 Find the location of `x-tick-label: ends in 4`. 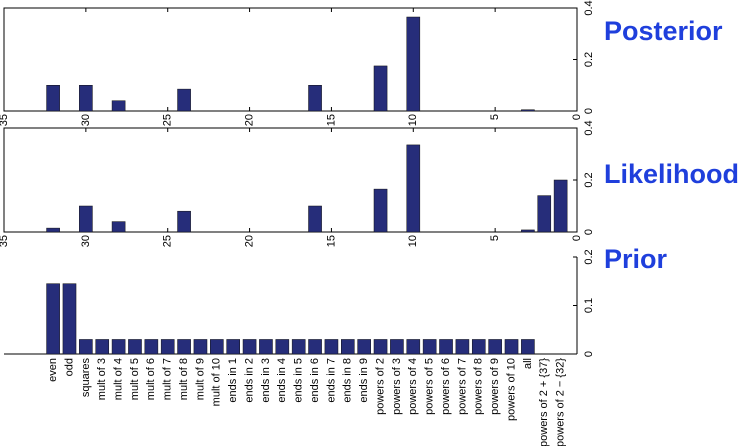

x-tick-label: ends in 4 is located at coordinates (282, 380).